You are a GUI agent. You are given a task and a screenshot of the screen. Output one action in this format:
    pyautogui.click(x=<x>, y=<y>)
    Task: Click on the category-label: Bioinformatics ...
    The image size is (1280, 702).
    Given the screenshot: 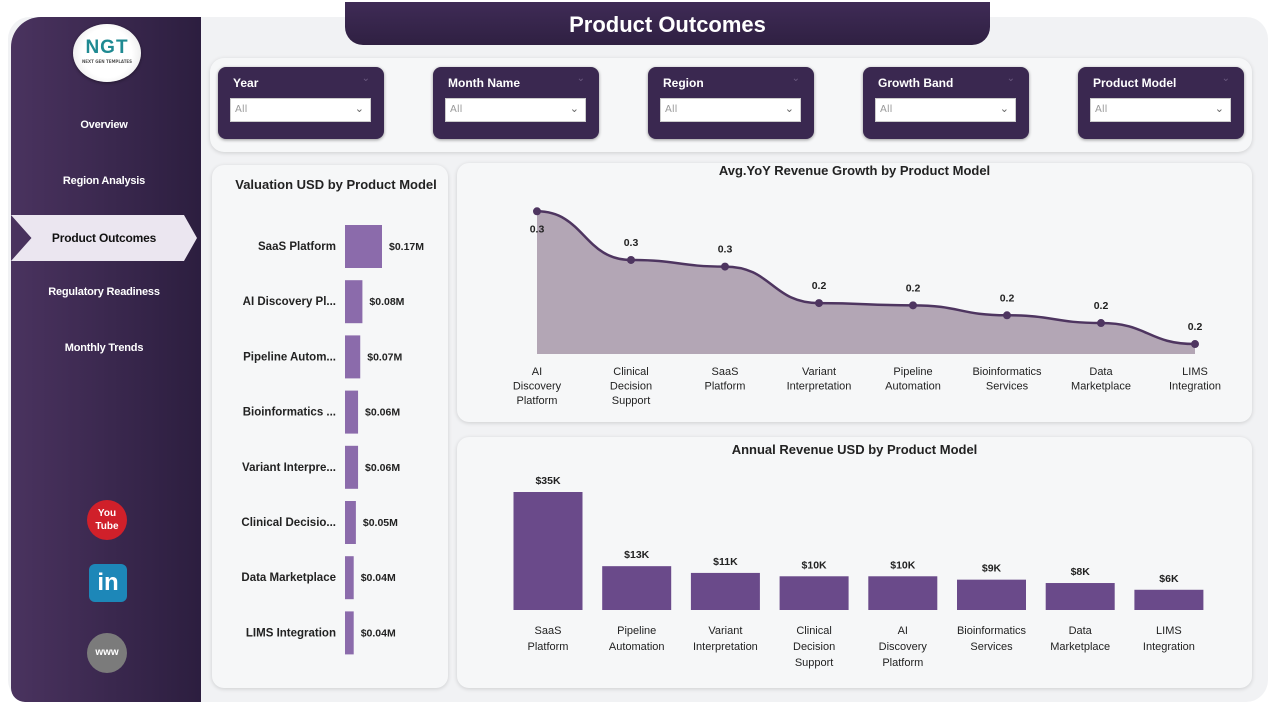 What is the action you would take?
    pyautogui.click(x=289, y=413)
    